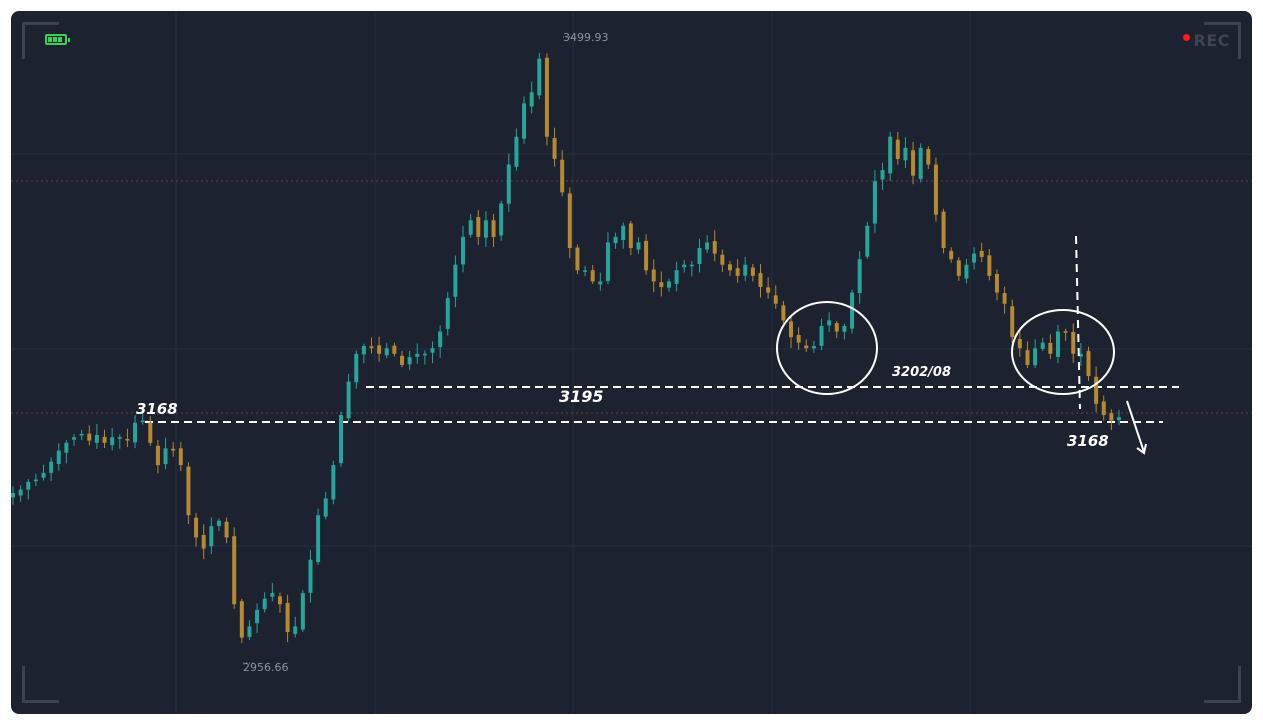  I want to click on frame-corner-top-right, so click(1222, 40).